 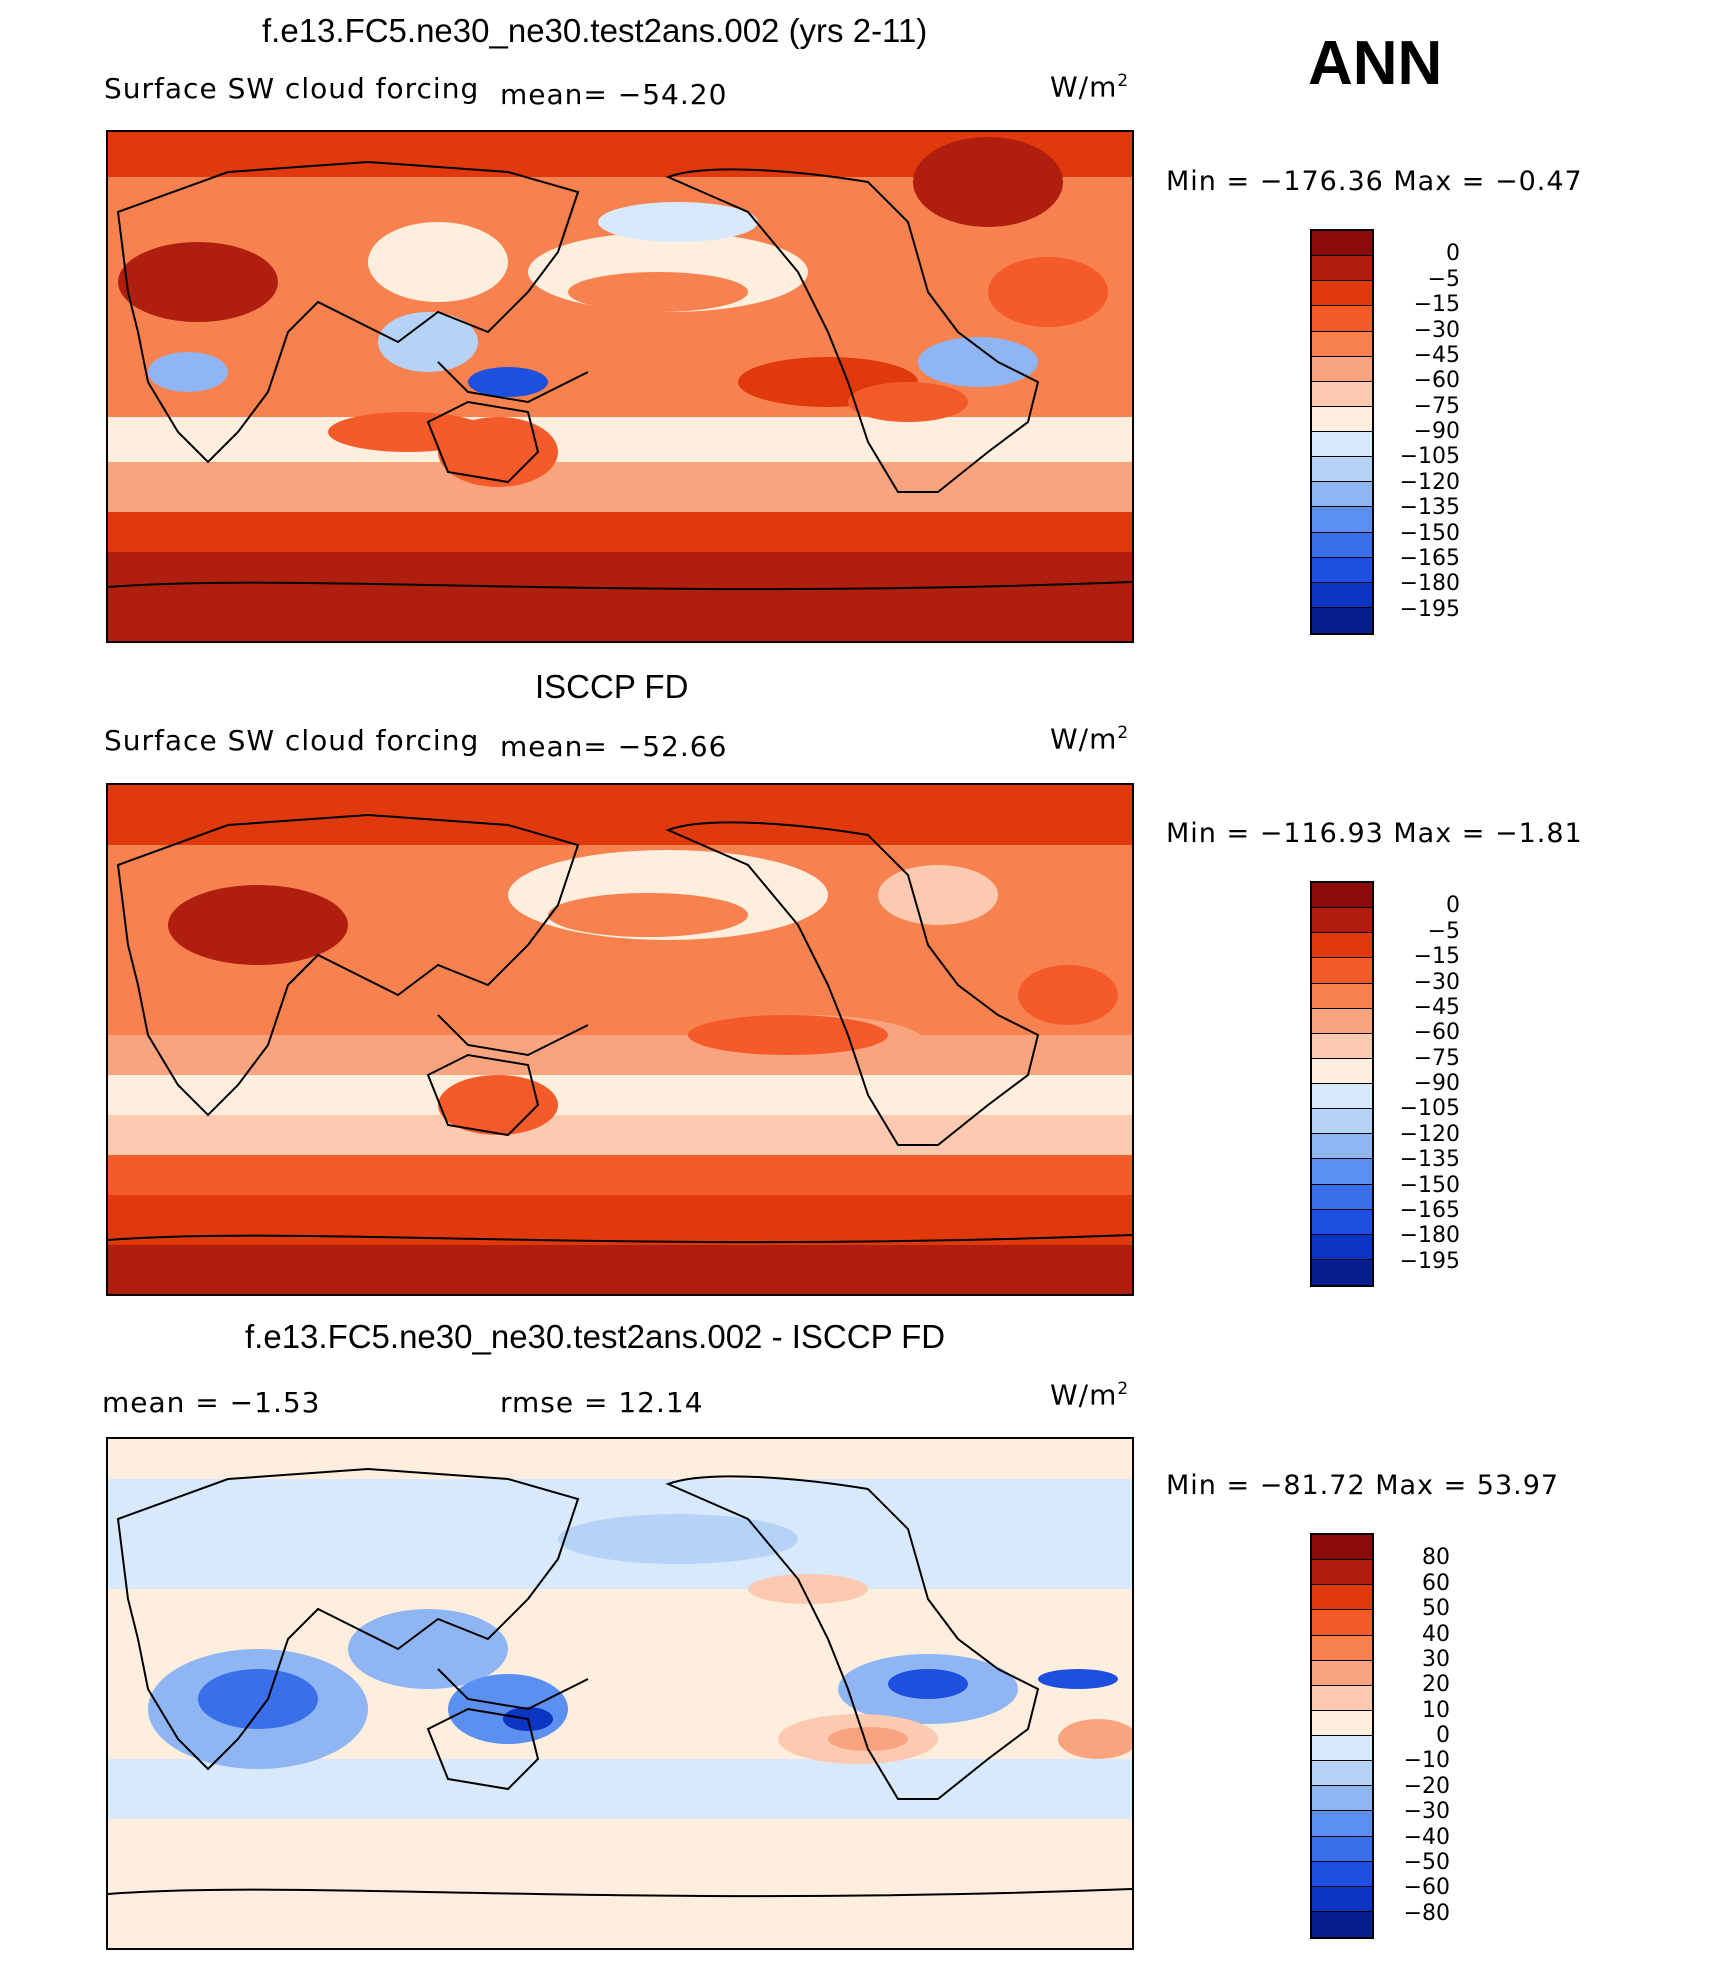 What do you see at coordinates (614, 746) in the screenshot?
I see `panel-2-mean: mean= −52.66` at bounding box center [614, 746].